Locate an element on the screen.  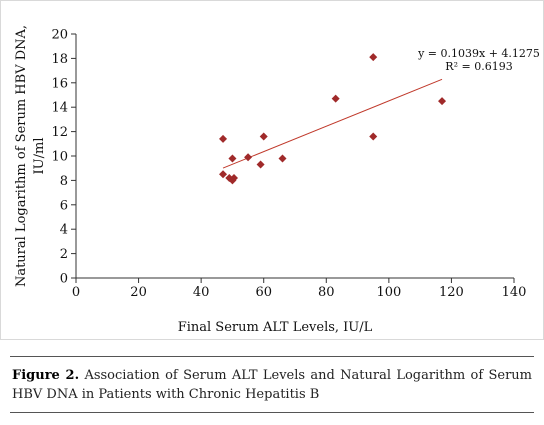
trendline is located at coordinates (332, 123).